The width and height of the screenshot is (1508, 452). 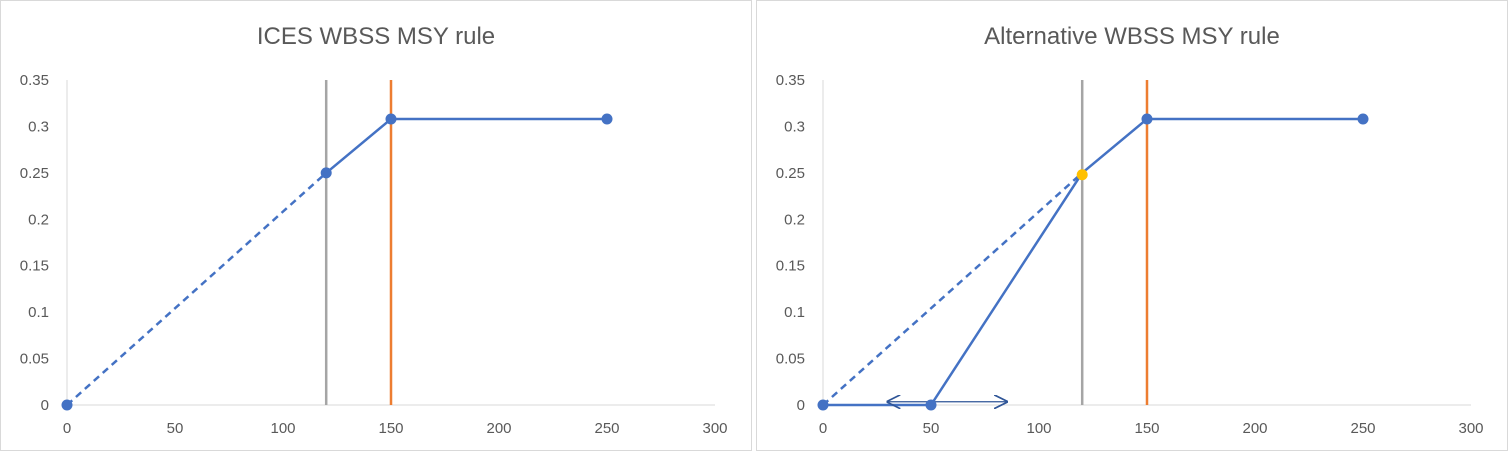 I want to click on series-line, so click(x=466, y=145).